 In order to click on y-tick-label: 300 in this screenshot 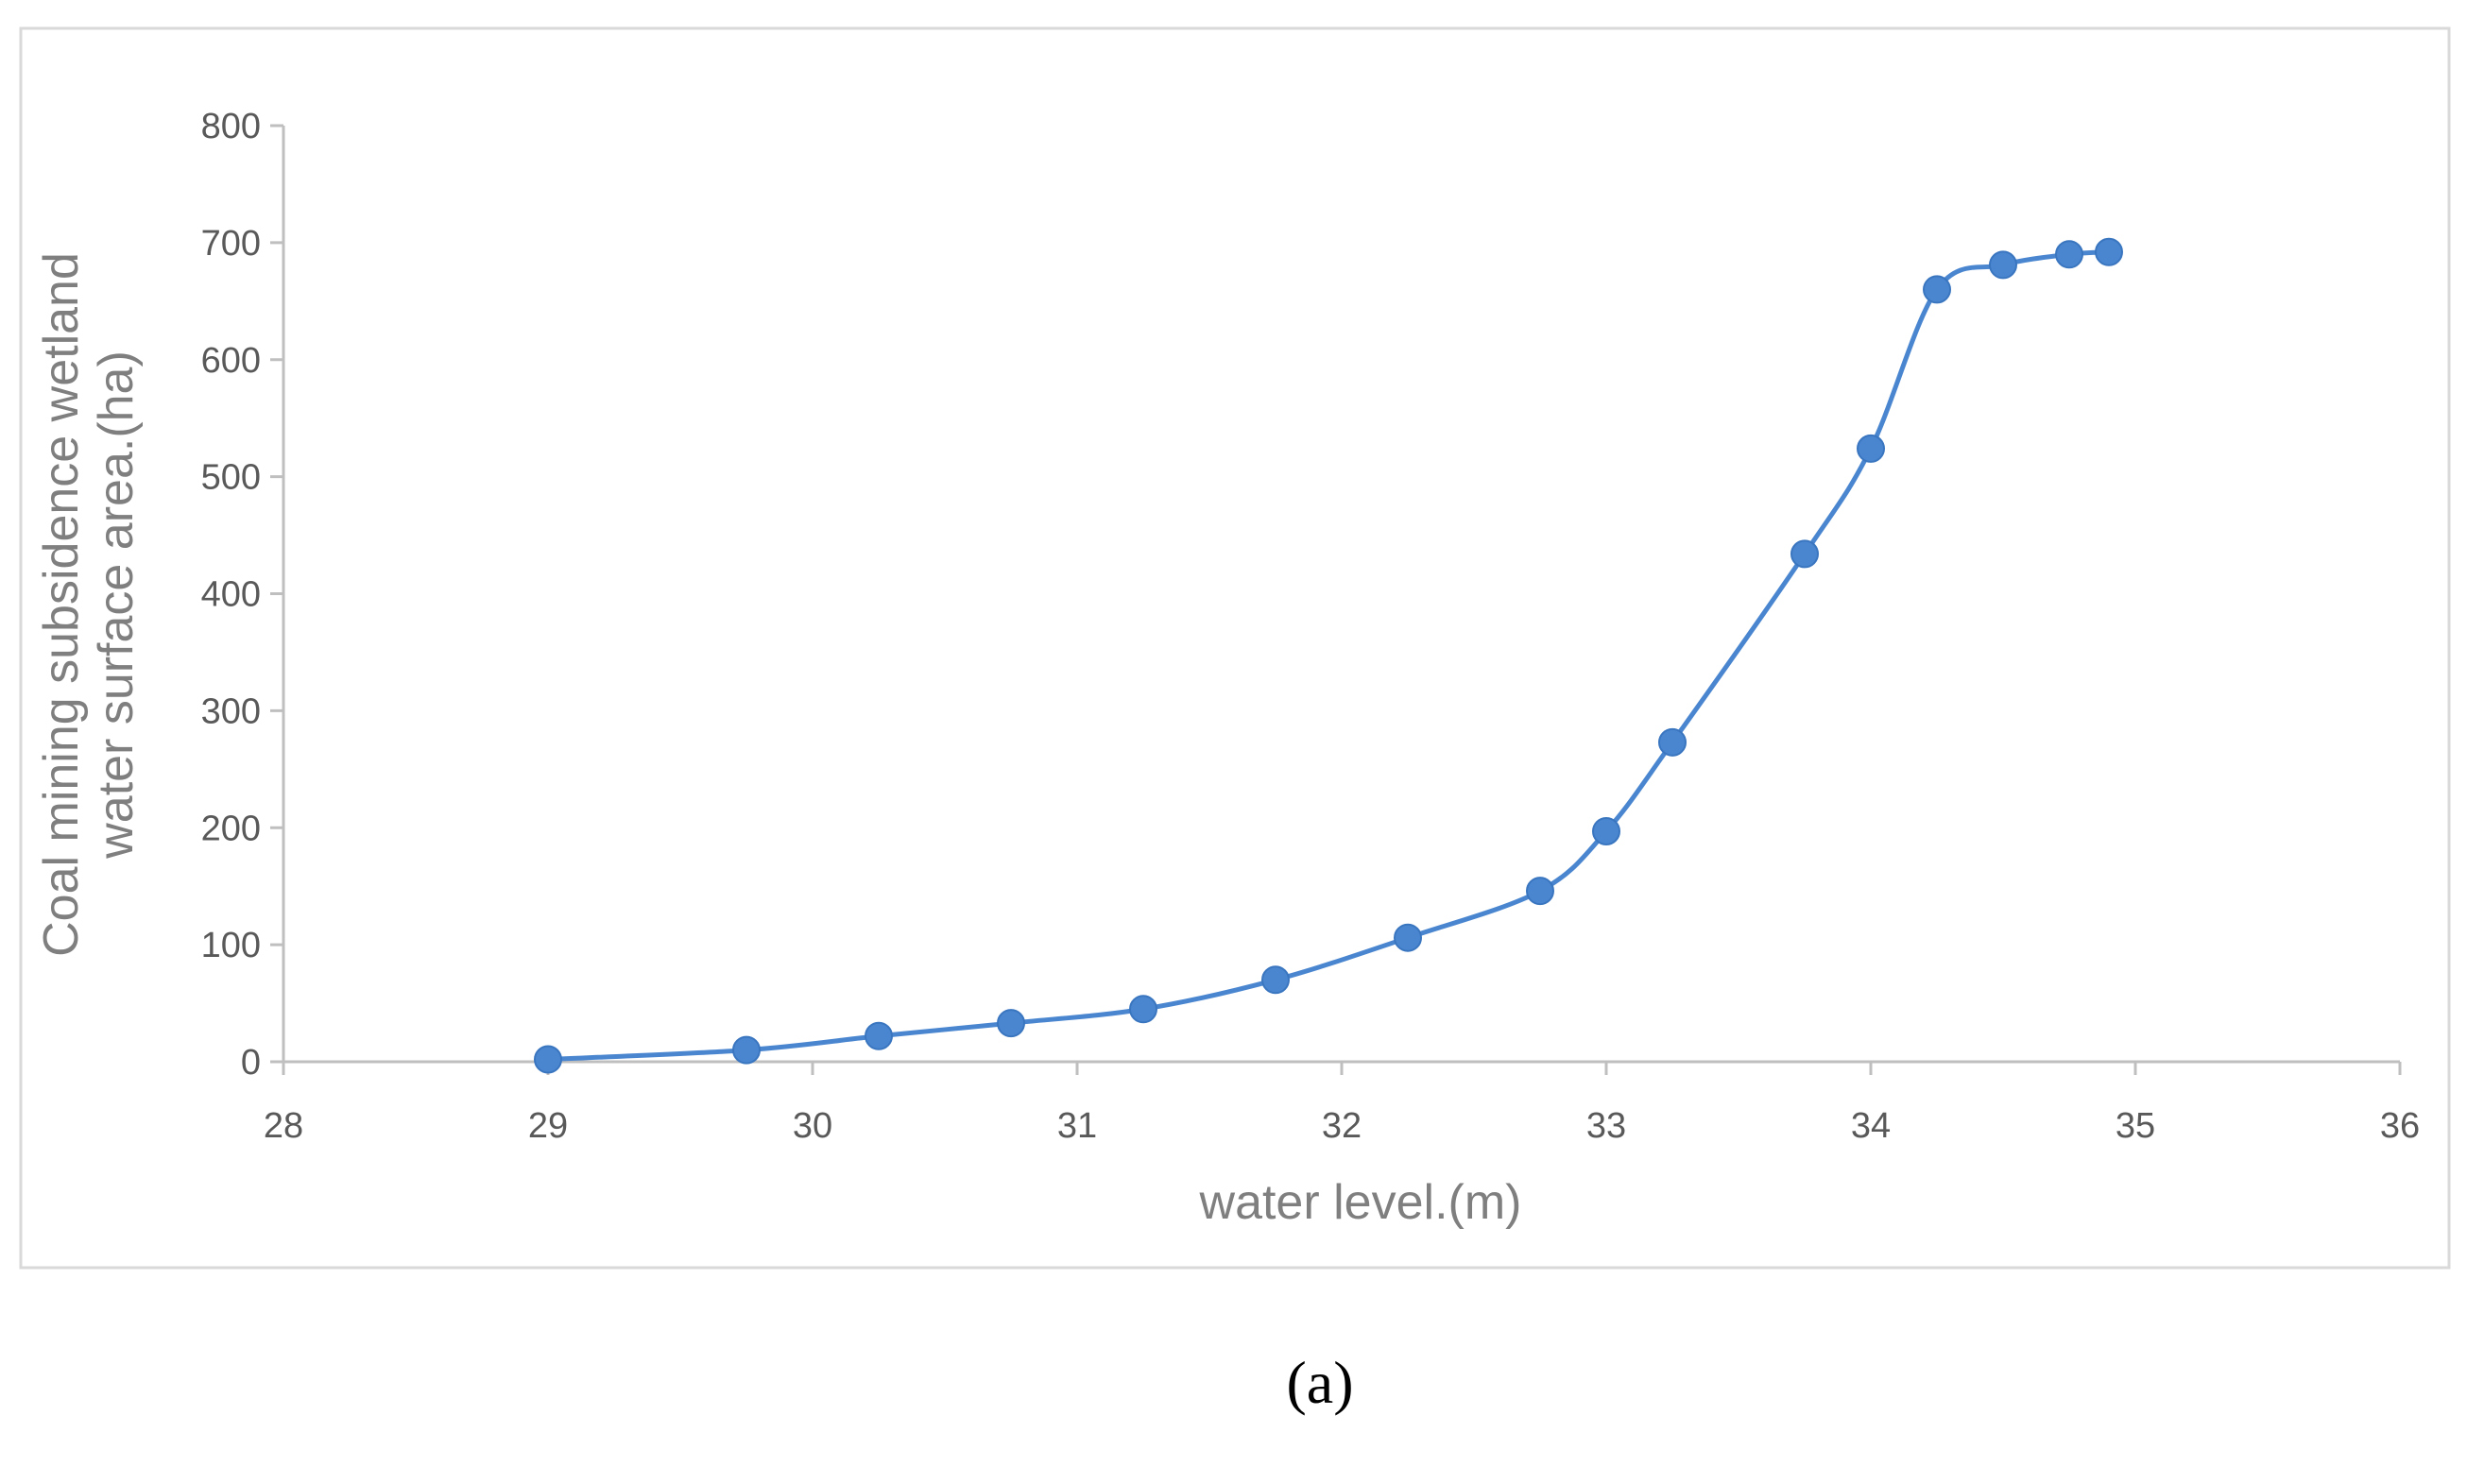, I will do `click(231, 711)`.